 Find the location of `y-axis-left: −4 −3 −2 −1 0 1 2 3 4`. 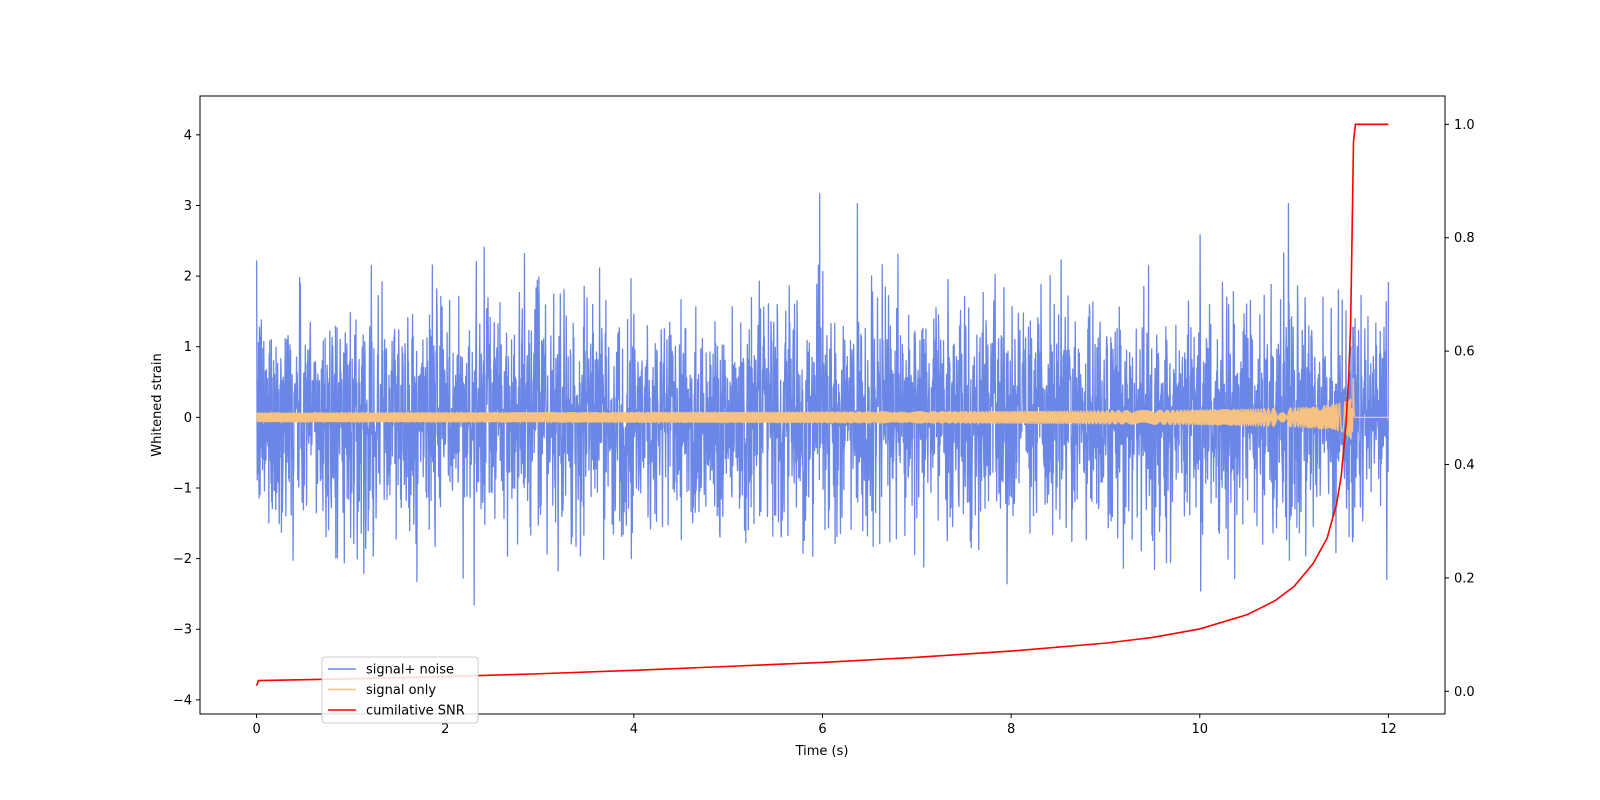

y-axis-left: −4 −3 −2 −1 0 1 2 3 4 is located at coordinates (186, 418).